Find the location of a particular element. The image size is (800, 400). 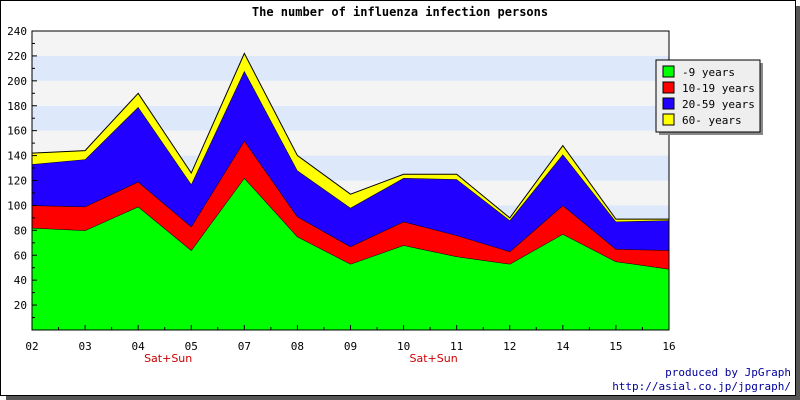

x-tick-label: 03 is located at coordinates (84, 346).